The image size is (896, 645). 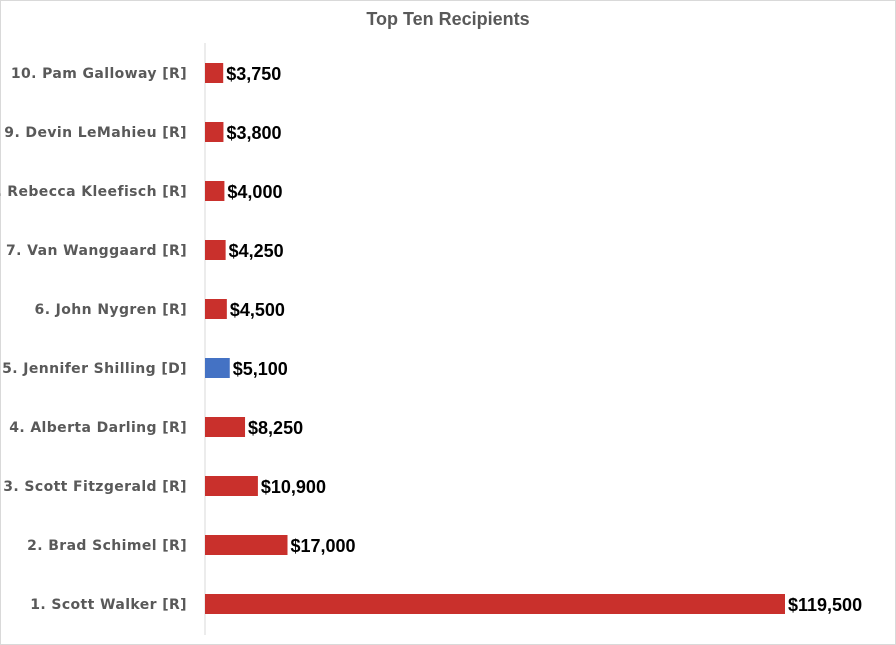 What do you see at coordinates (99, 74) in the screenshot?
I see `category-label: 10. Pam Galloway [R]` at bounding box center [99, 74].